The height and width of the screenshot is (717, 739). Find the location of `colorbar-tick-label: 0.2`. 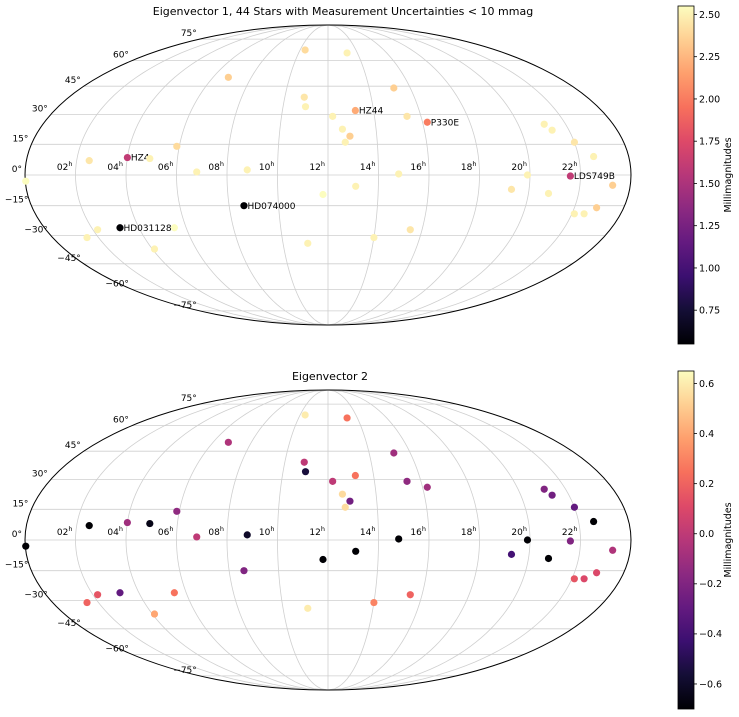

colorbar-tick-label: 0.2 is located at coordinates (706, 484).